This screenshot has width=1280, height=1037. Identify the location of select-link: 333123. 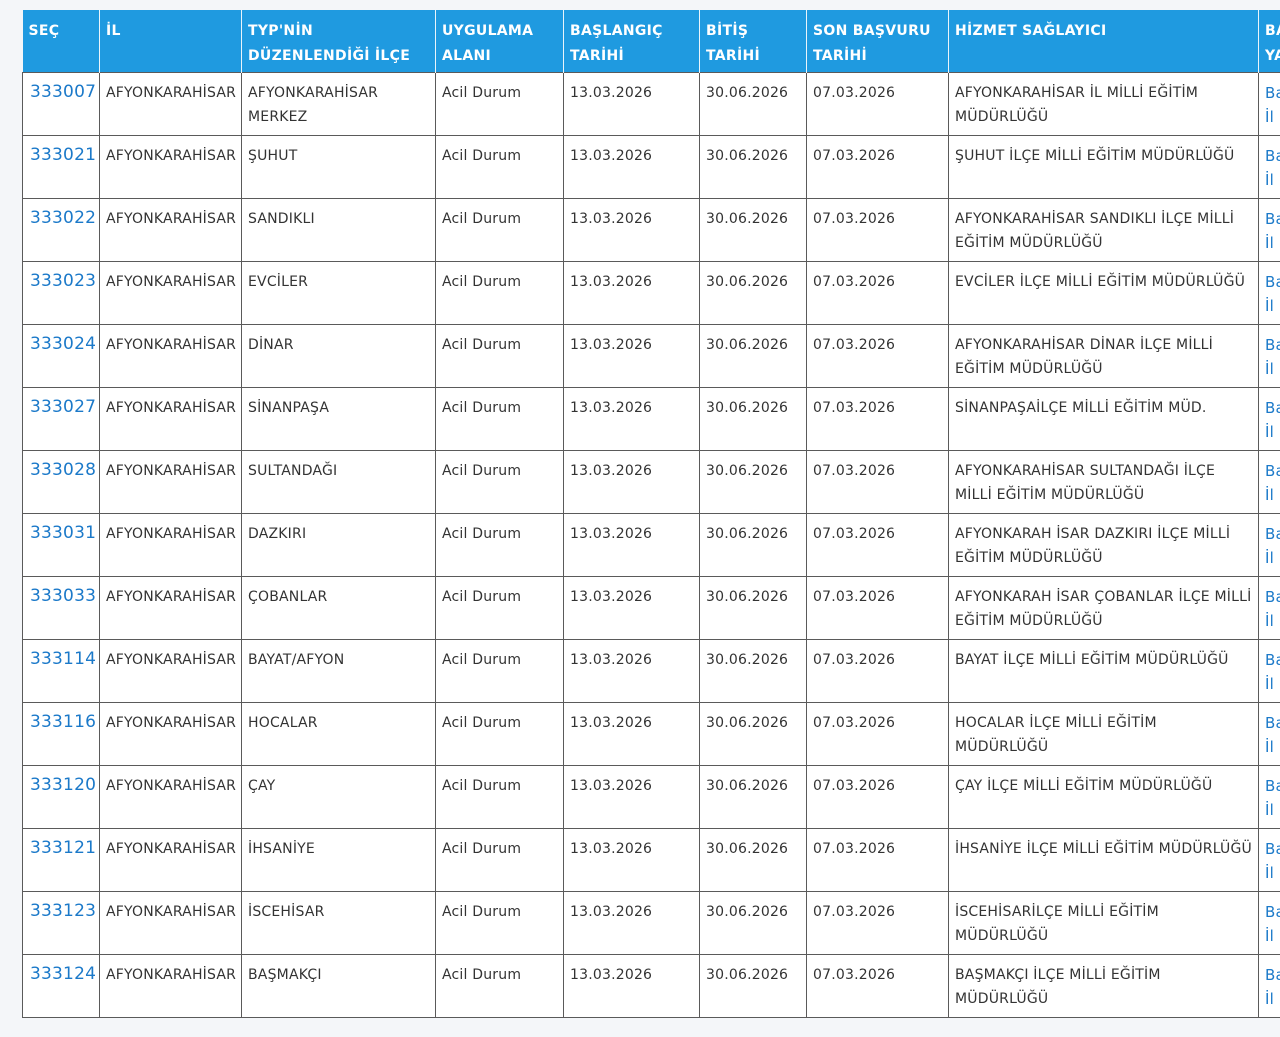
(61, 923).